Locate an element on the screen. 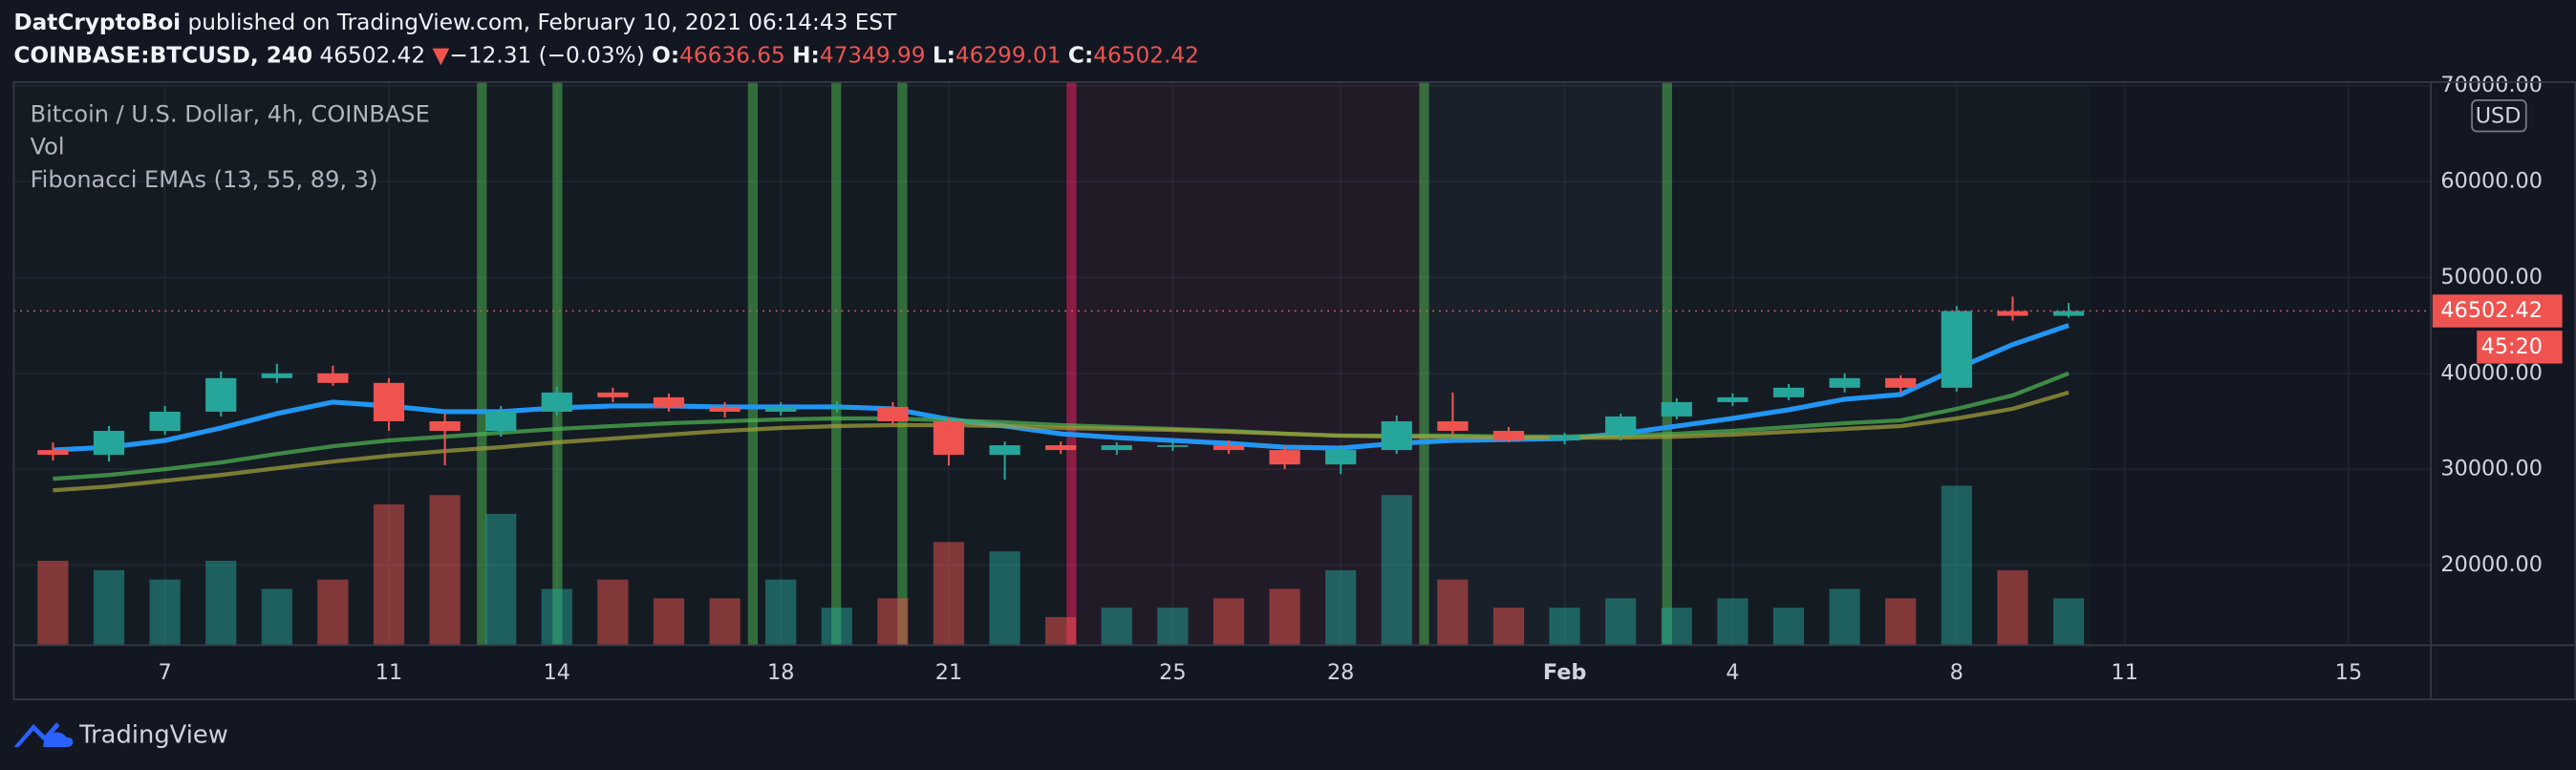 The height and width of the screenshot is (770, 2576). open-label: O: is located at coordinates (665, 55).